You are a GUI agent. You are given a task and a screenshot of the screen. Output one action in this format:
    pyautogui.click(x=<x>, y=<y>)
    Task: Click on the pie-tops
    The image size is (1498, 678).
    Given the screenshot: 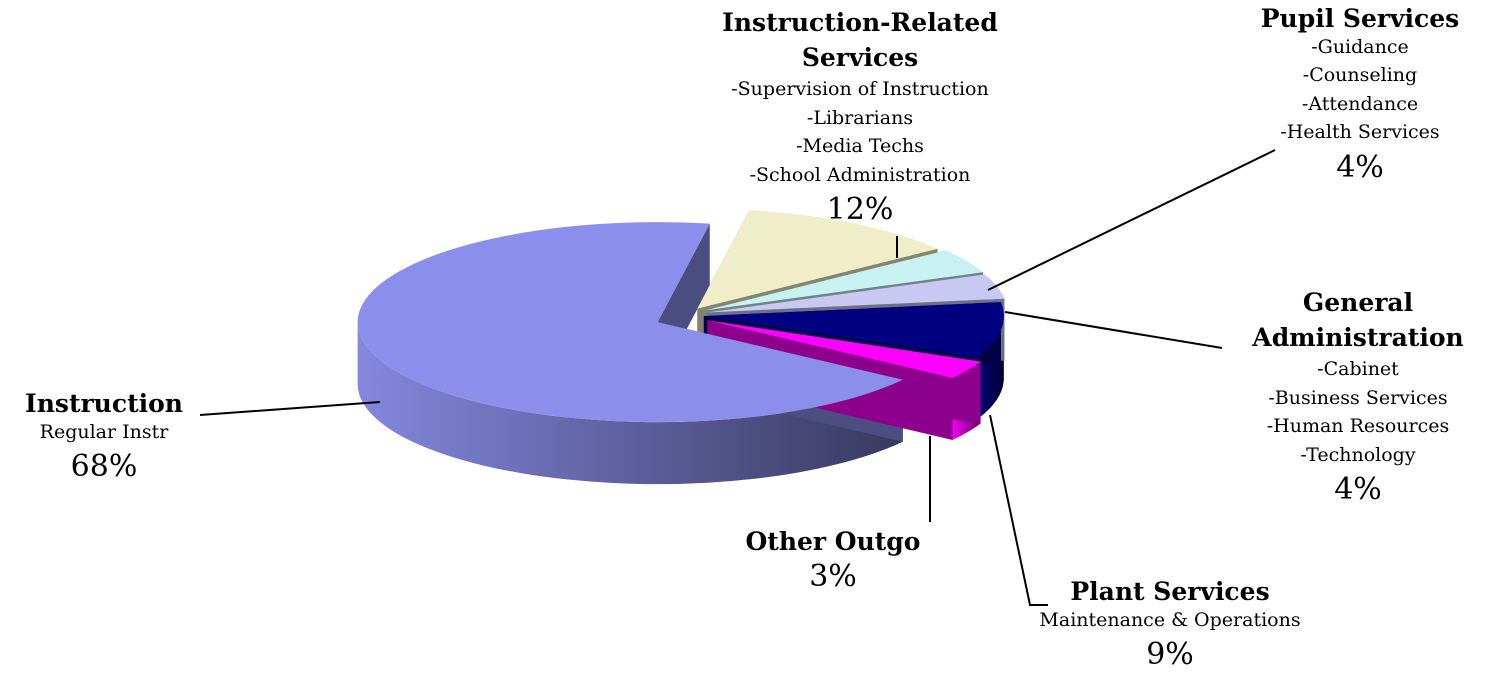 What is the action you would take?
    pyautogui.click(x=681, y=316)
    